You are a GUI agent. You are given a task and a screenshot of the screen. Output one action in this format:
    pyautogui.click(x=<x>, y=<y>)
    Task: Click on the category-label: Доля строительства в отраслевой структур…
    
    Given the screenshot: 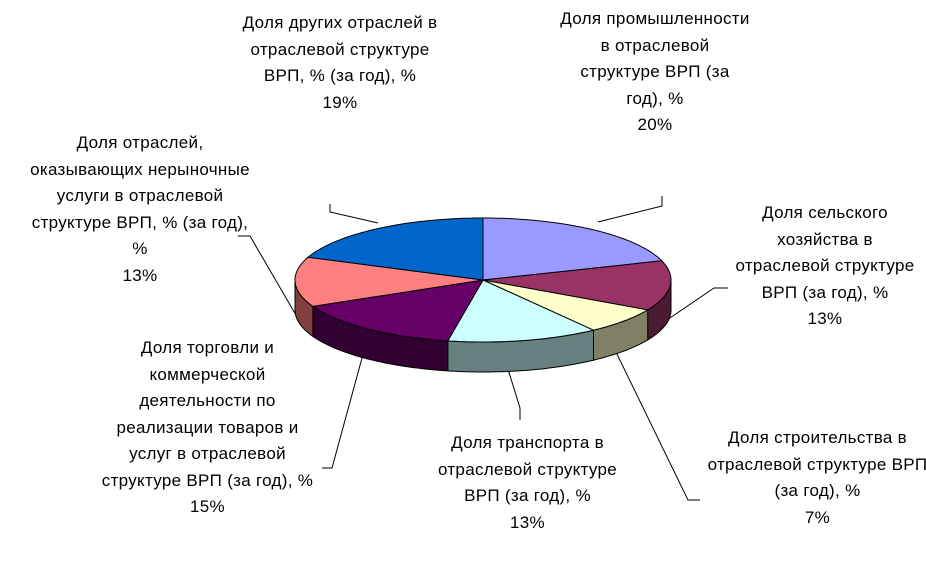 What is the action you would take?
    pyautogui.click(x=816, y=464)
    